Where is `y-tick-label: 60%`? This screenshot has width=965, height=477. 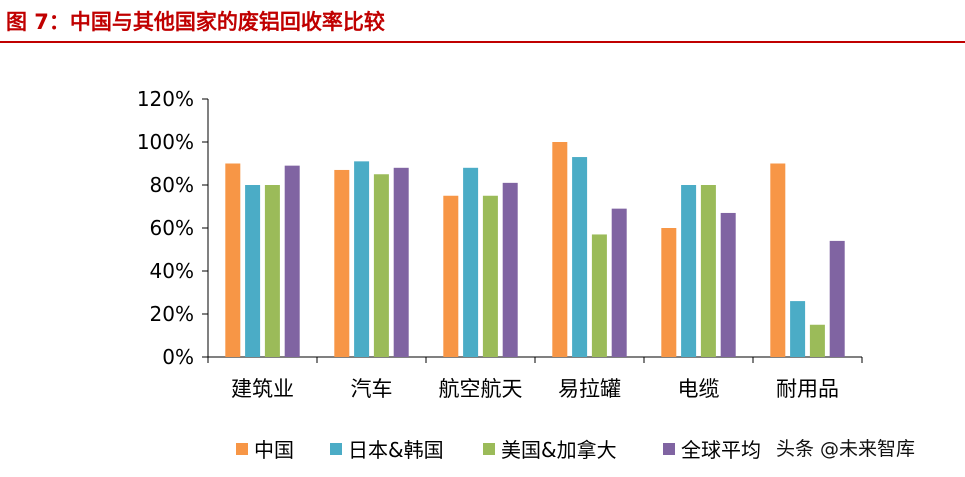 y-tick-label: 60% is located at coordinates (172, 228).